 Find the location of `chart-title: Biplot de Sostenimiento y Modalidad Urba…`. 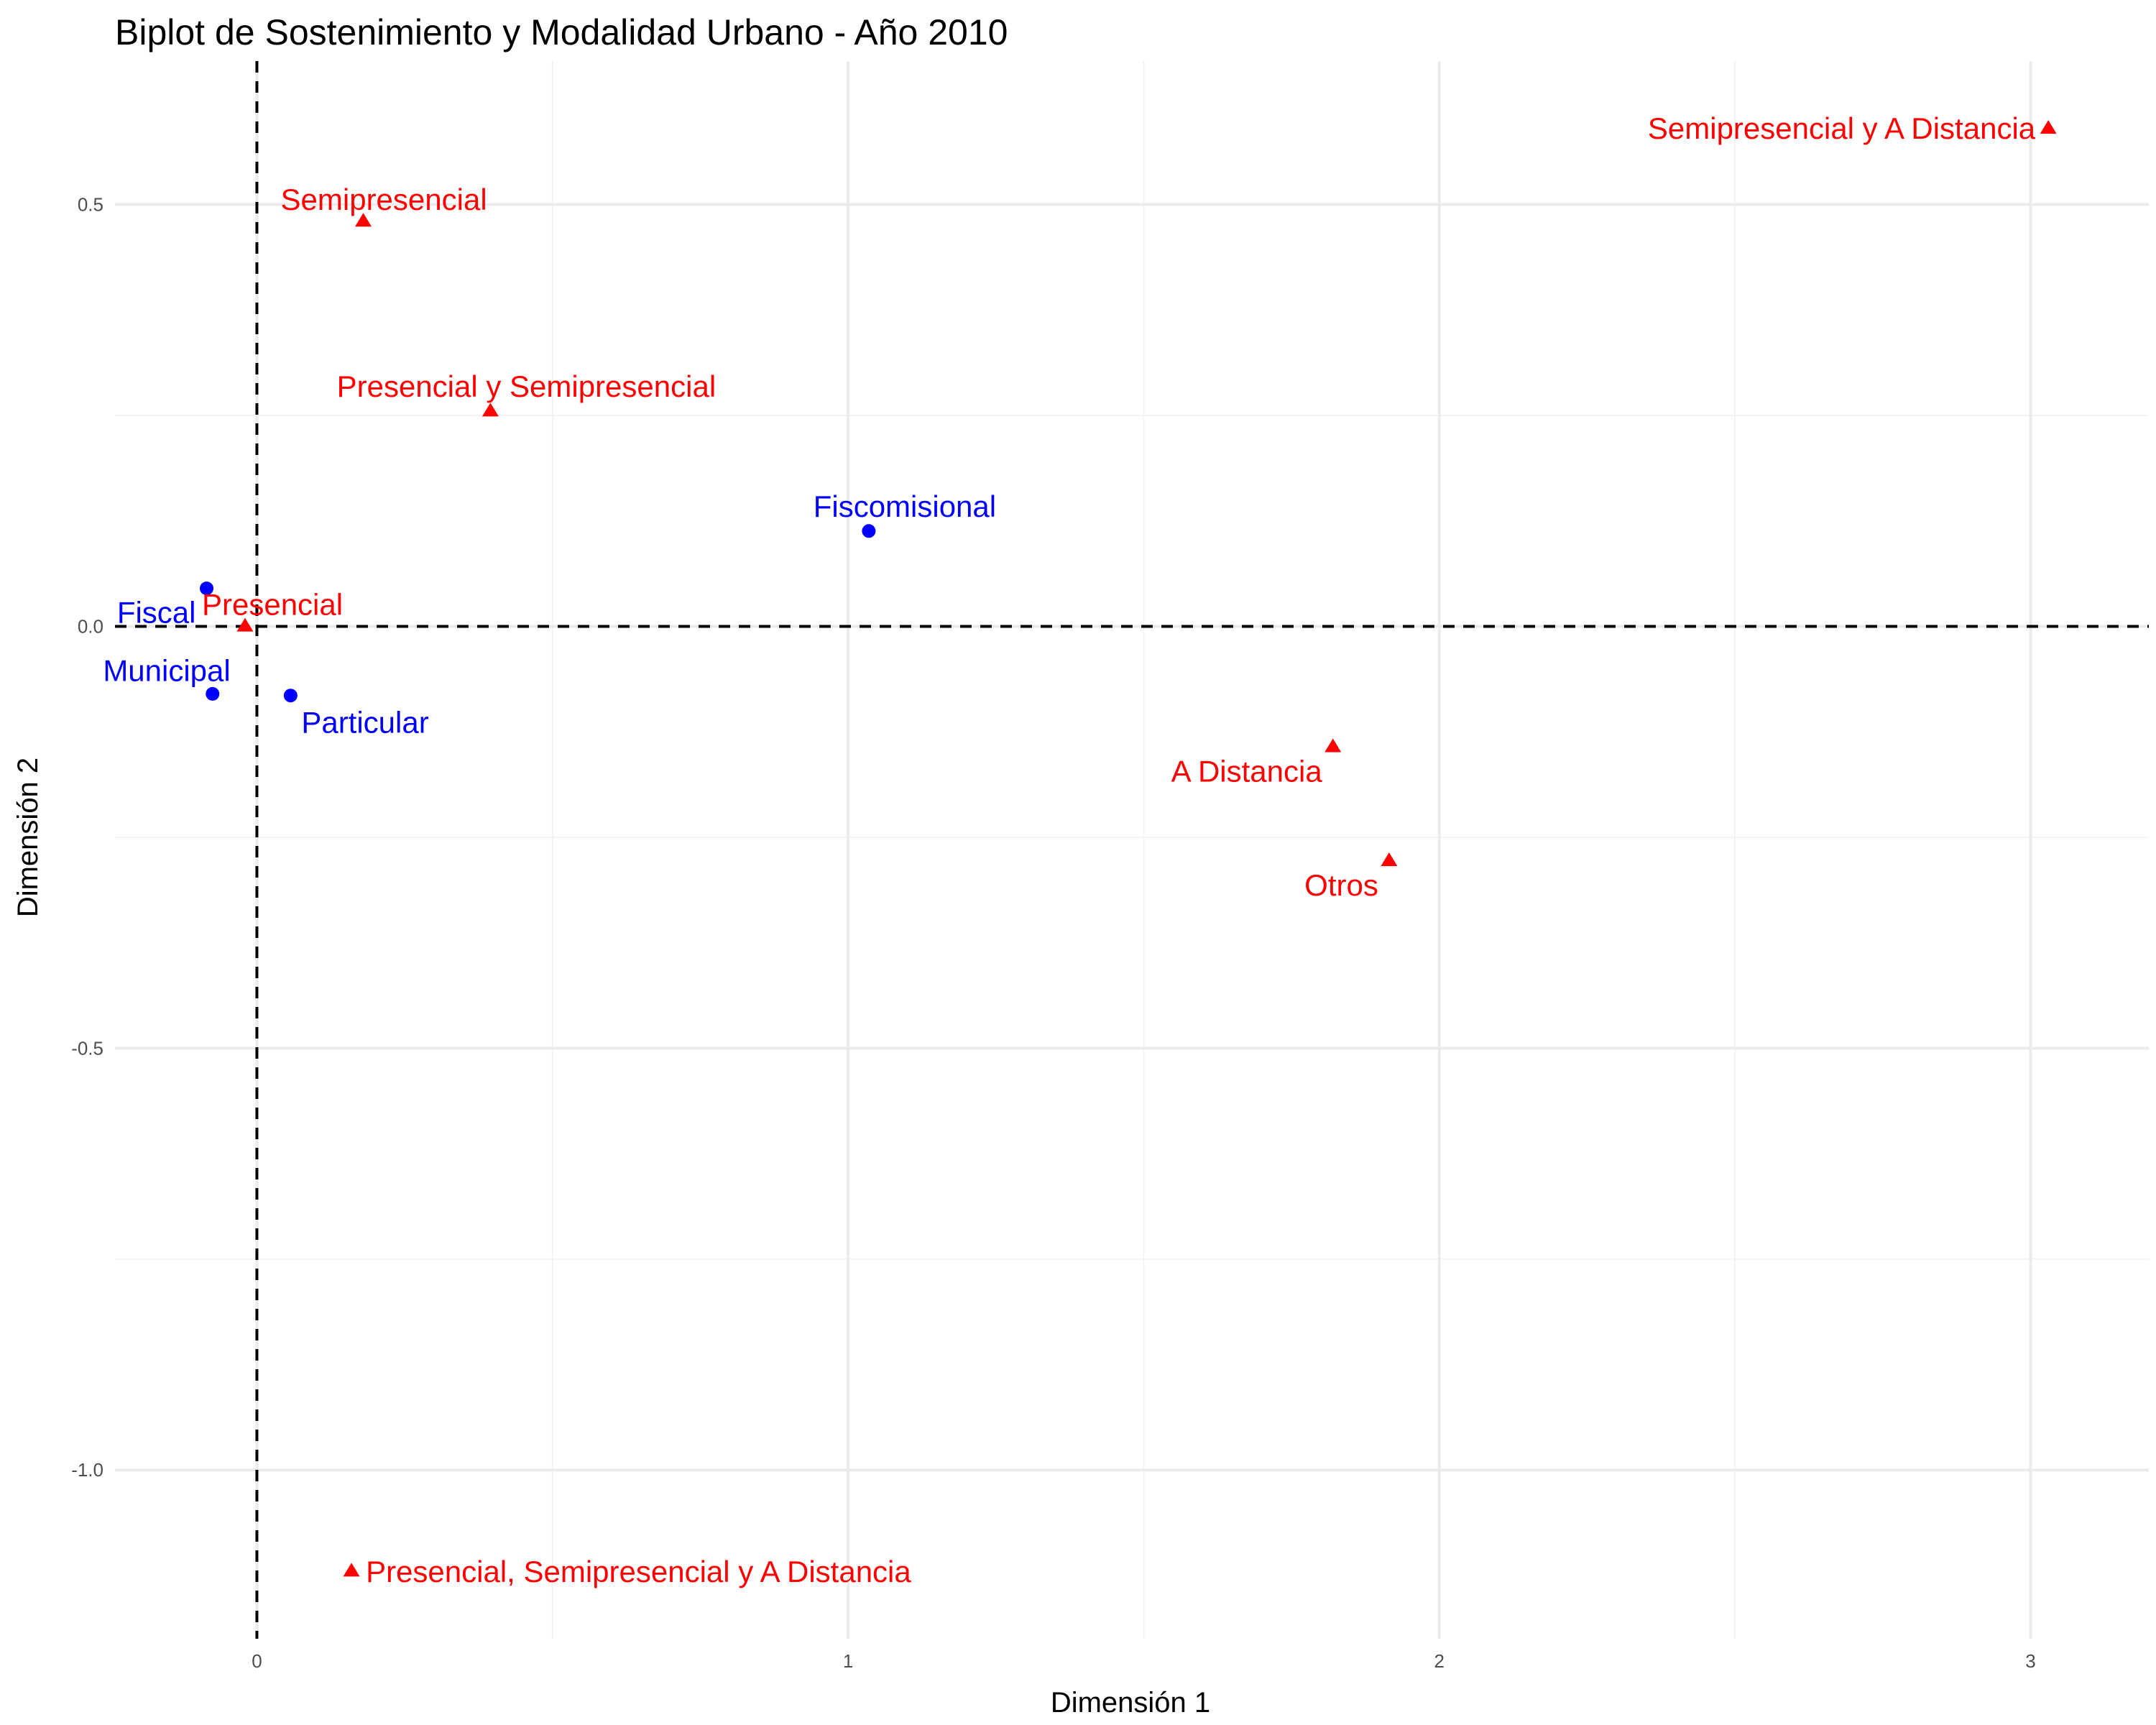

chart-title: Biplot de Sostenimiento y Modalidad Urba… is located at coordinates (561, 32).